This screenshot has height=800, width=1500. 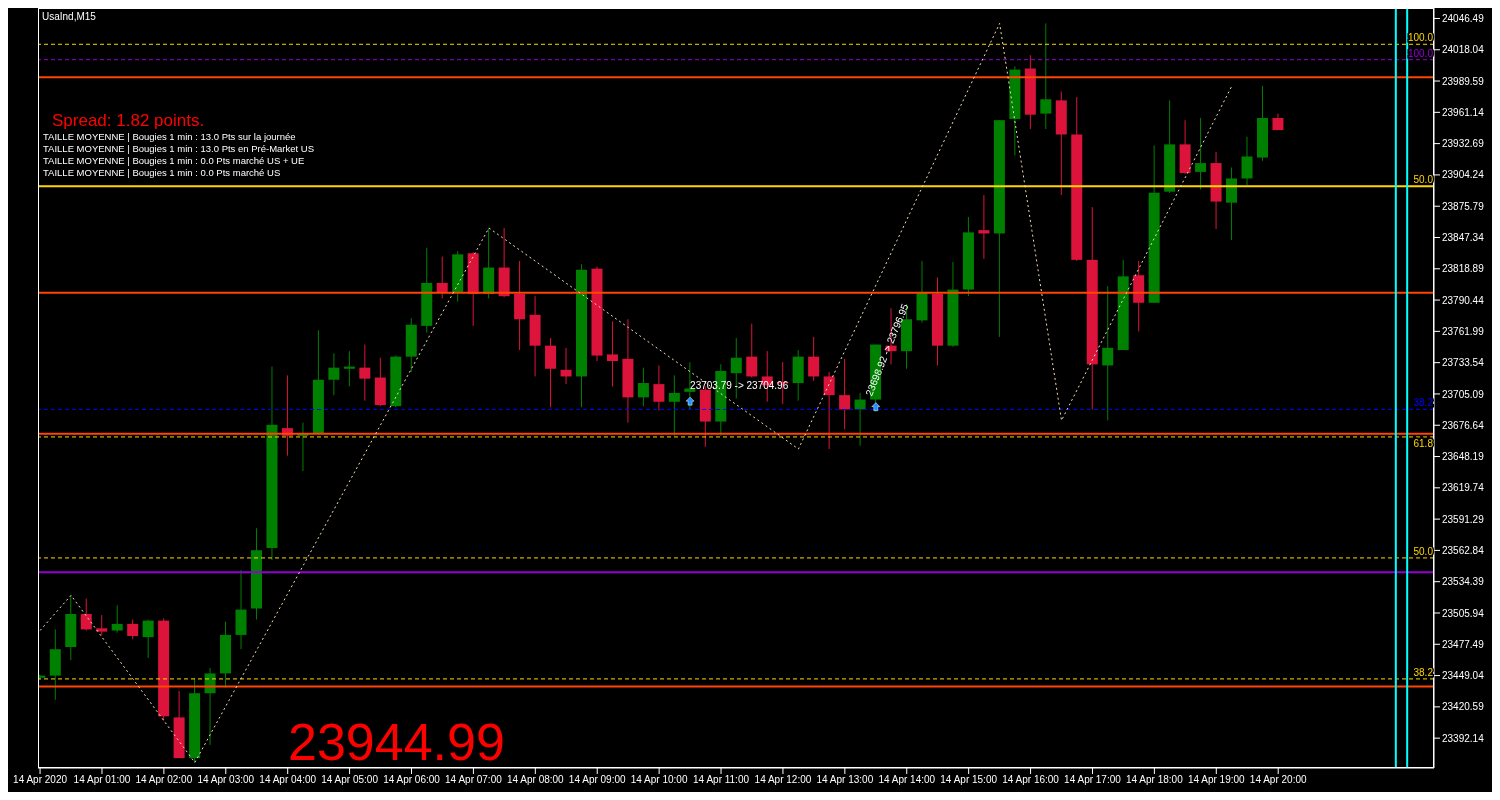 What do you see at coordinates (535, 780) in the screenshot?
I see `x-tick-label: 14 Apr 08:00` at bounding box center [535, 780].